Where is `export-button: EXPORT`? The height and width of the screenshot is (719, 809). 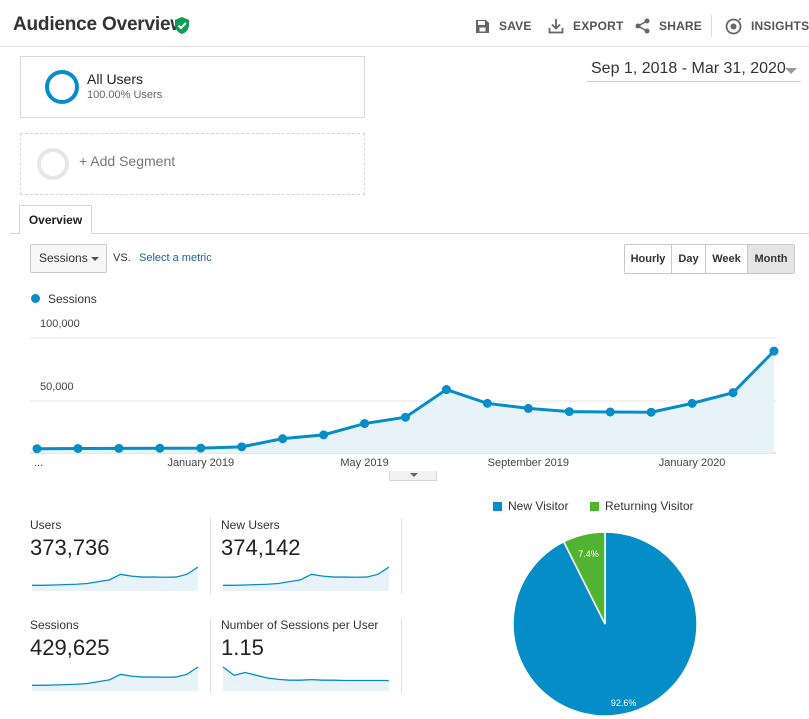 export-button: EXPORT is located at coordinates (586, 26).